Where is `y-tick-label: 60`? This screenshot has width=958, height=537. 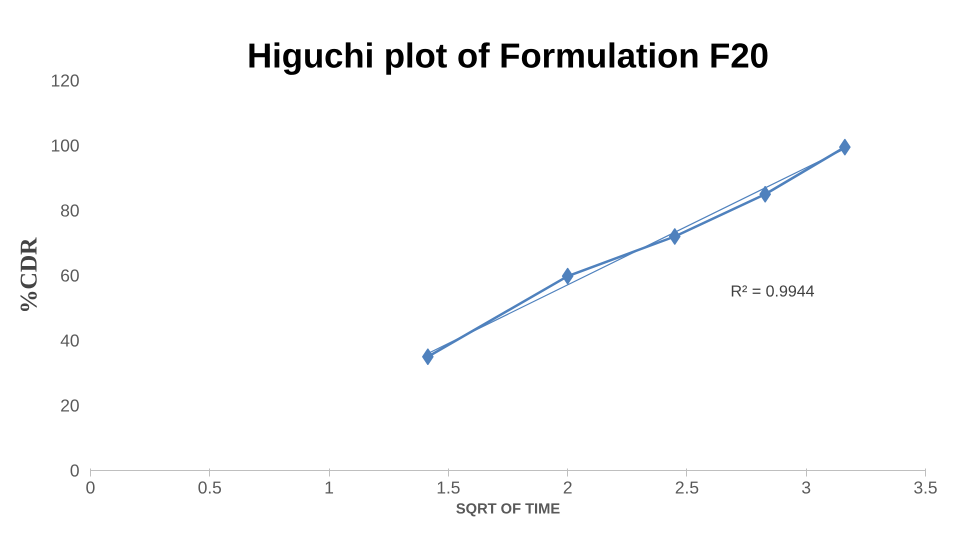 y-tick-label: 60 is located at coordinates (70, 276).